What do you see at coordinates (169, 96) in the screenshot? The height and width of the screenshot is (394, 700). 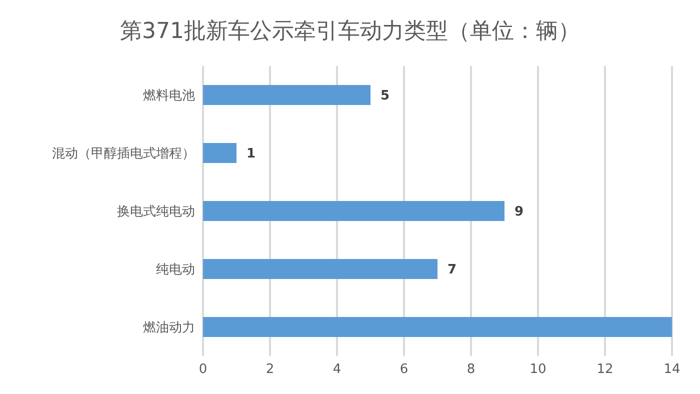 I see `y-tick-label: 燃料电池` at bounding box center [169, 96].